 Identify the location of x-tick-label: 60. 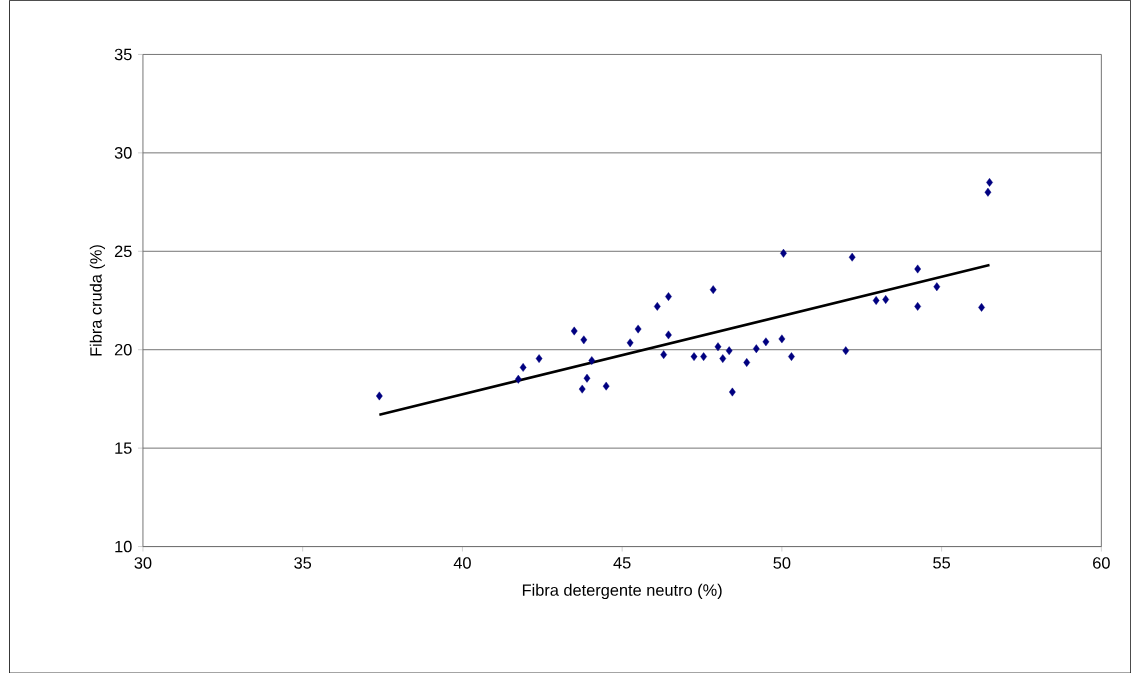
(1101, 562).